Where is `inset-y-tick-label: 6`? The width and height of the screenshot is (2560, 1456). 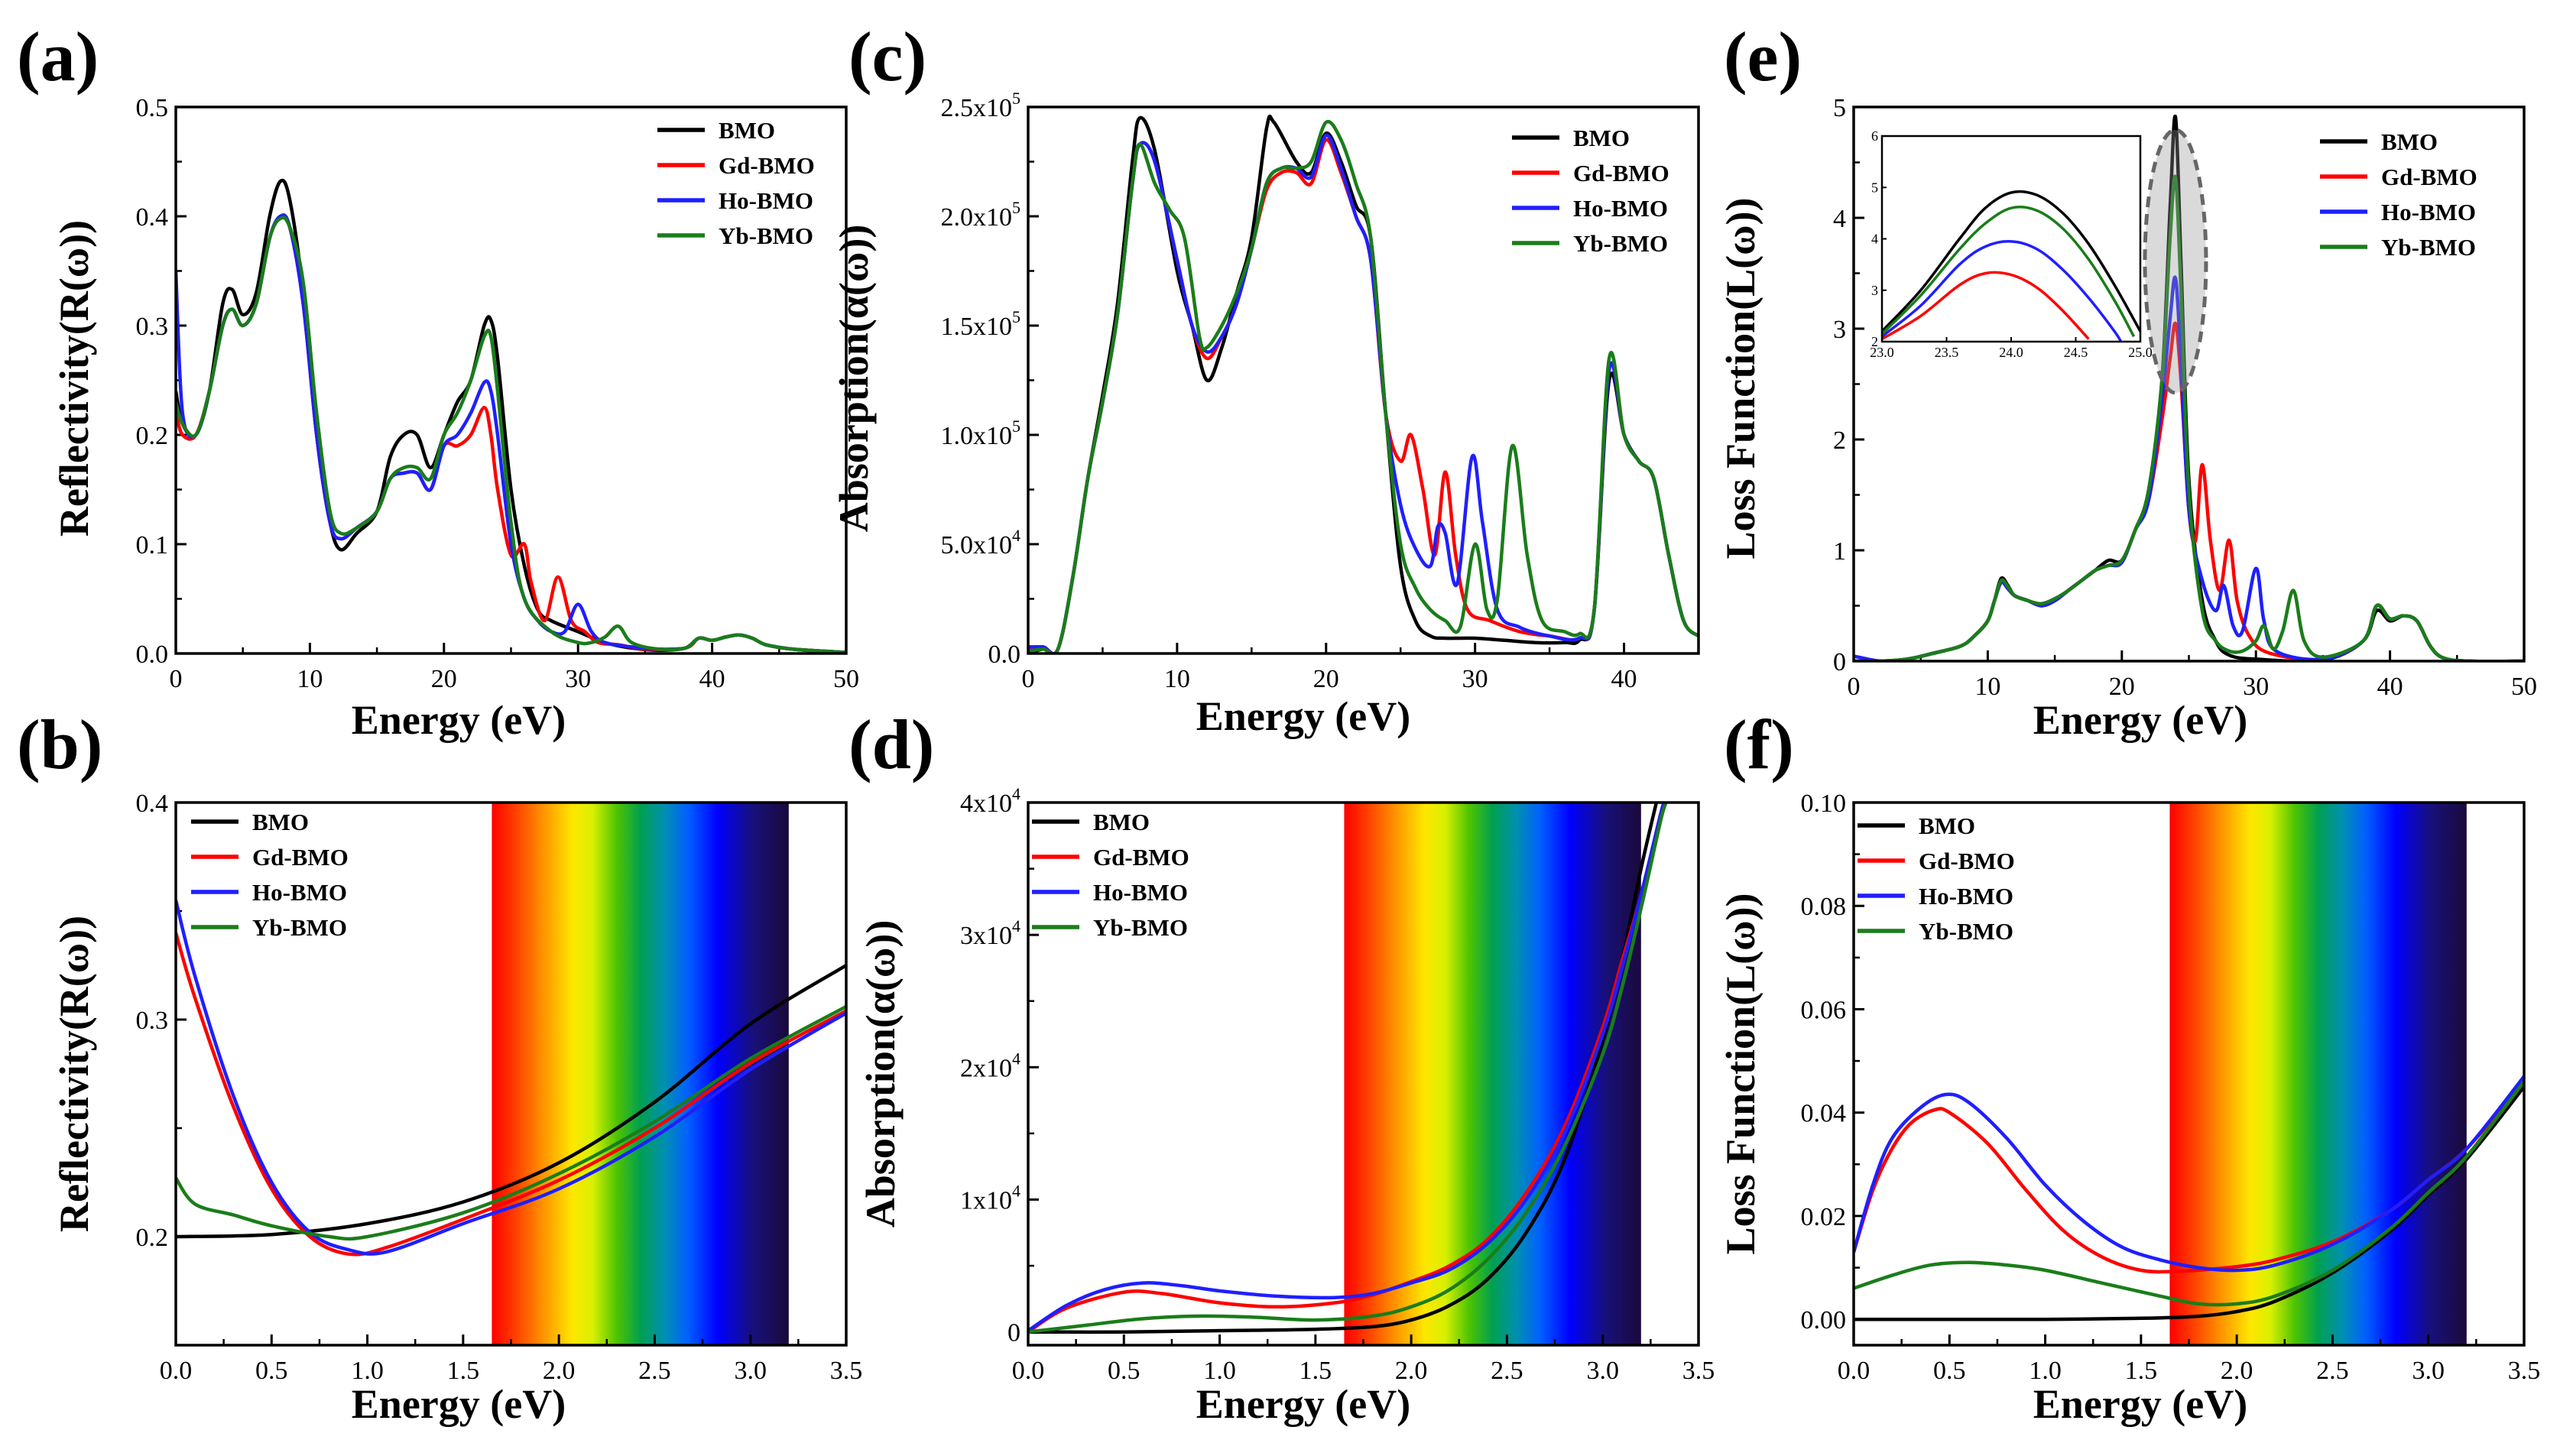 inset-y-tick-label: 6 is located at coordinates (1874, 136).